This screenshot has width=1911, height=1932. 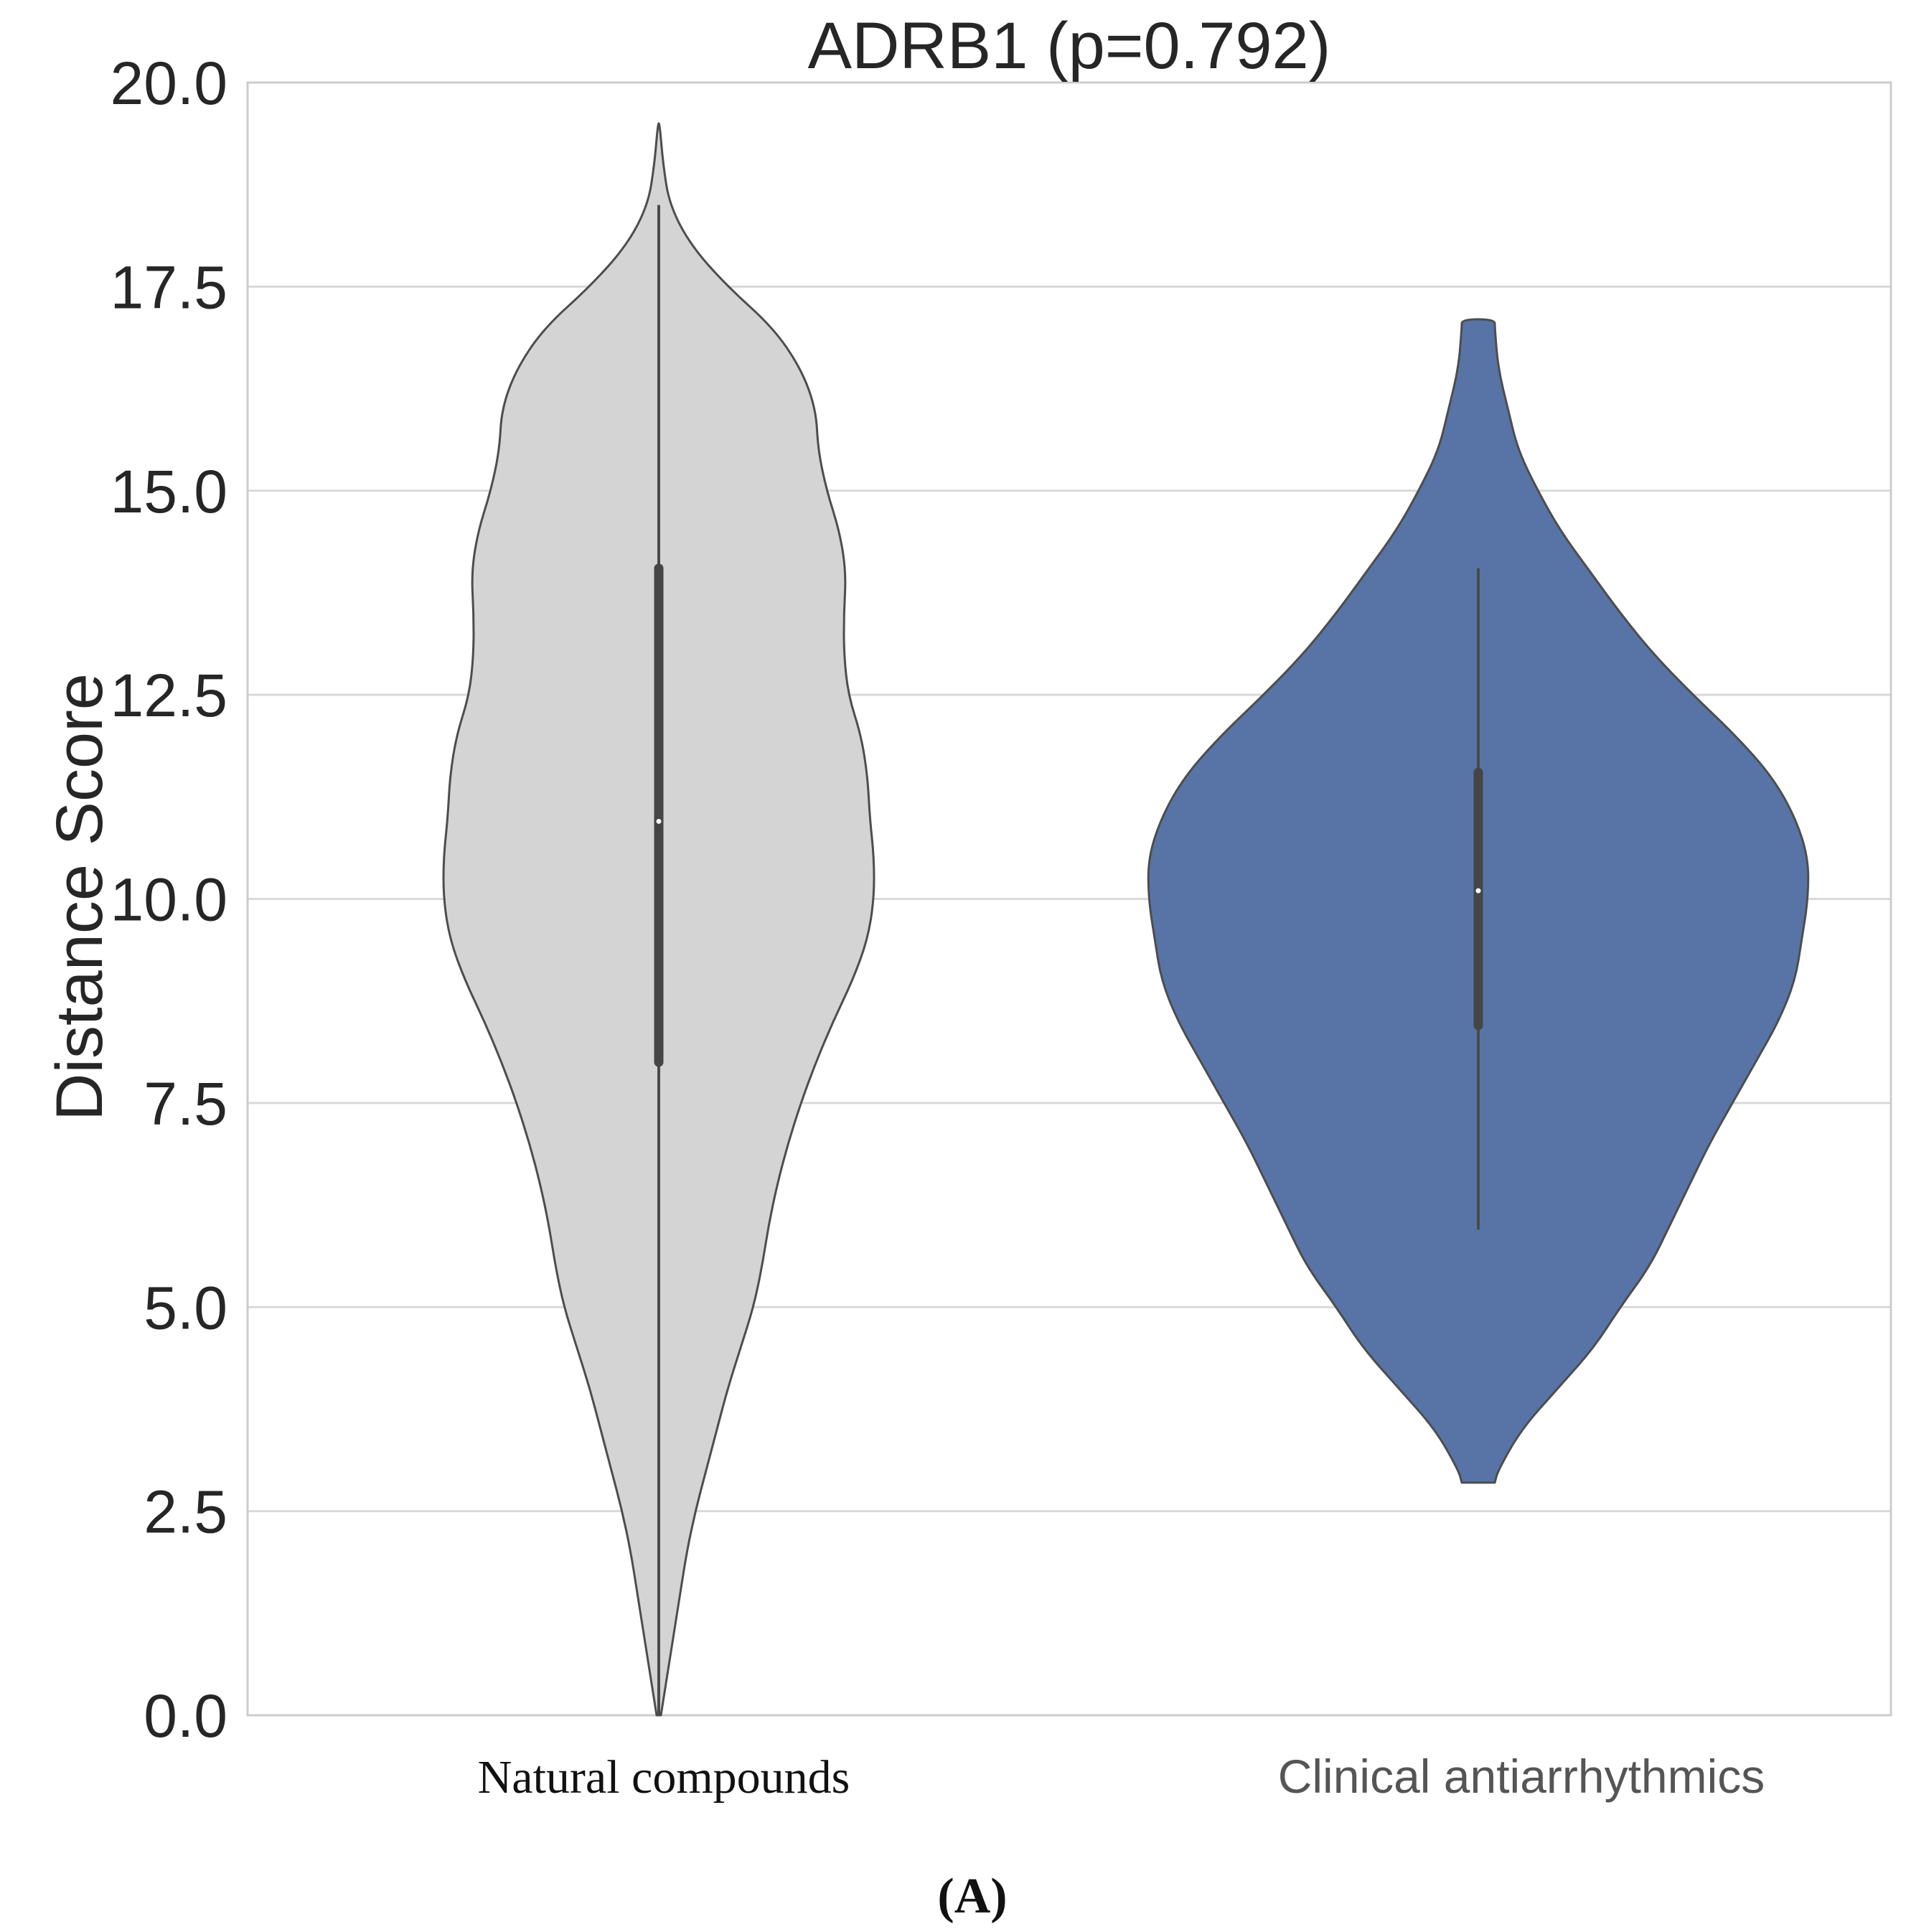 What do you see at coordinates (1521, 1776) in the screenshot?
I see `x-tick-label: Clinical antiarrhythmics` at bounding box center [1521, 1776].